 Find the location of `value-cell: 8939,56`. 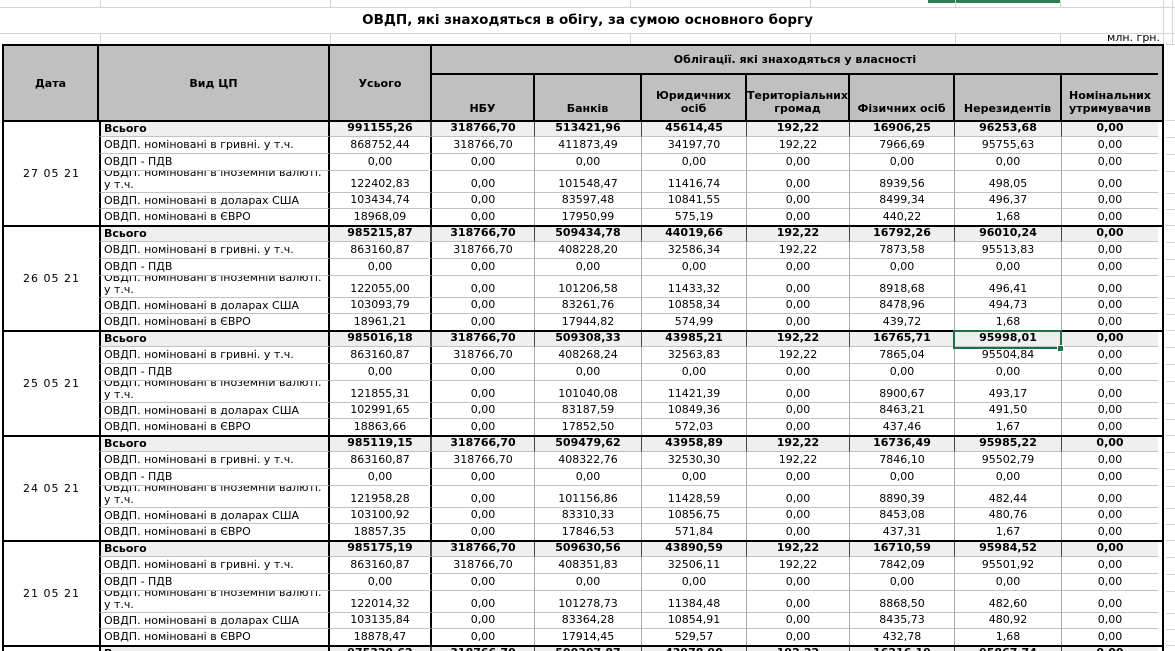

value-cell: 8939,56 is located at coordinates (902, 182).